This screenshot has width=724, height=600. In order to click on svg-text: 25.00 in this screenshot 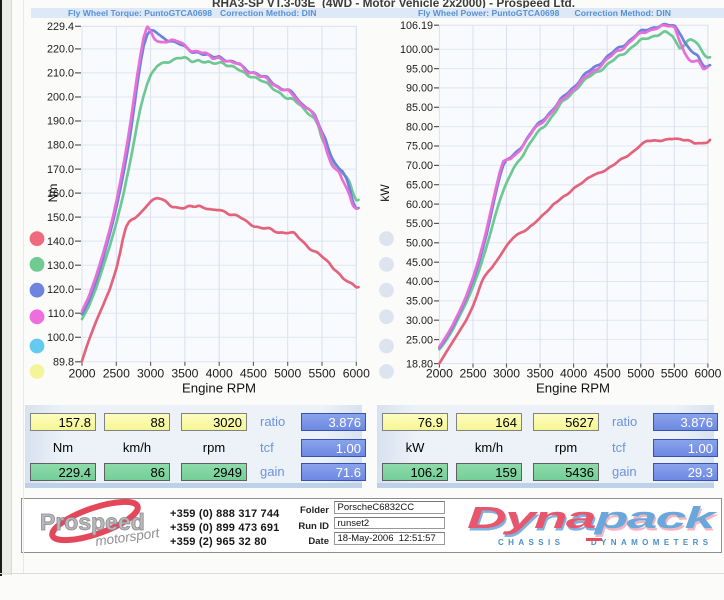, I will do `click(419, 340)`.